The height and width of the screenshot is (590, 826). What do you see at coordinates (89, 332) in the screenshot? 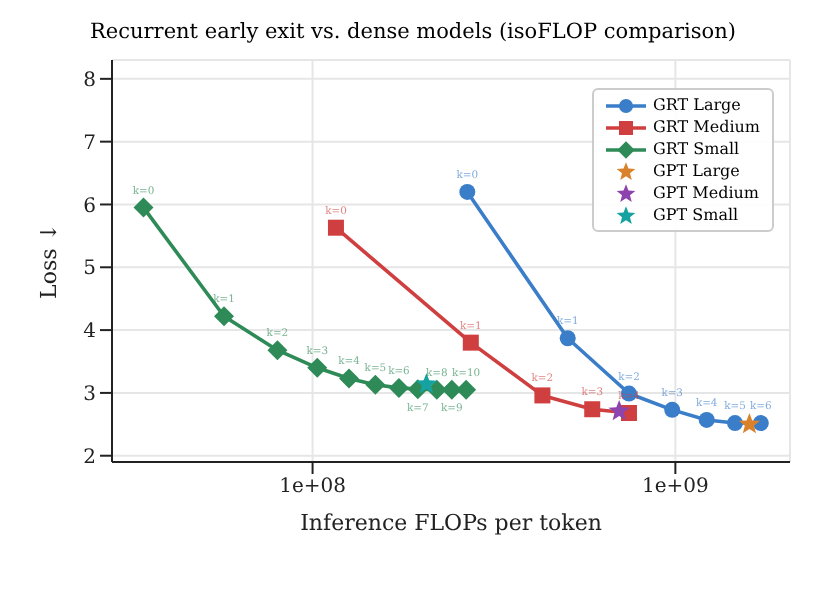
I see `y-tick-label: 4` at bounding box center [89, 332].